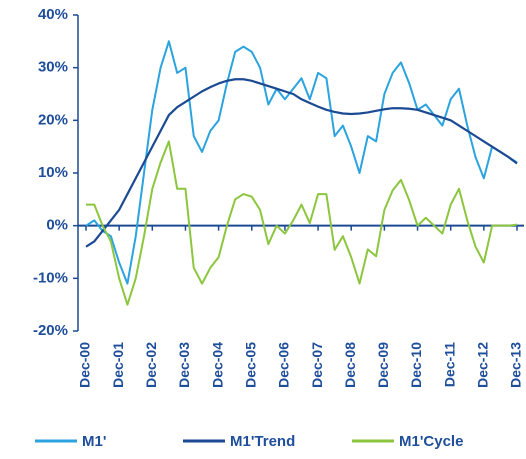  I want to click on x-tick-label: Dec-08, so click(350, 365).